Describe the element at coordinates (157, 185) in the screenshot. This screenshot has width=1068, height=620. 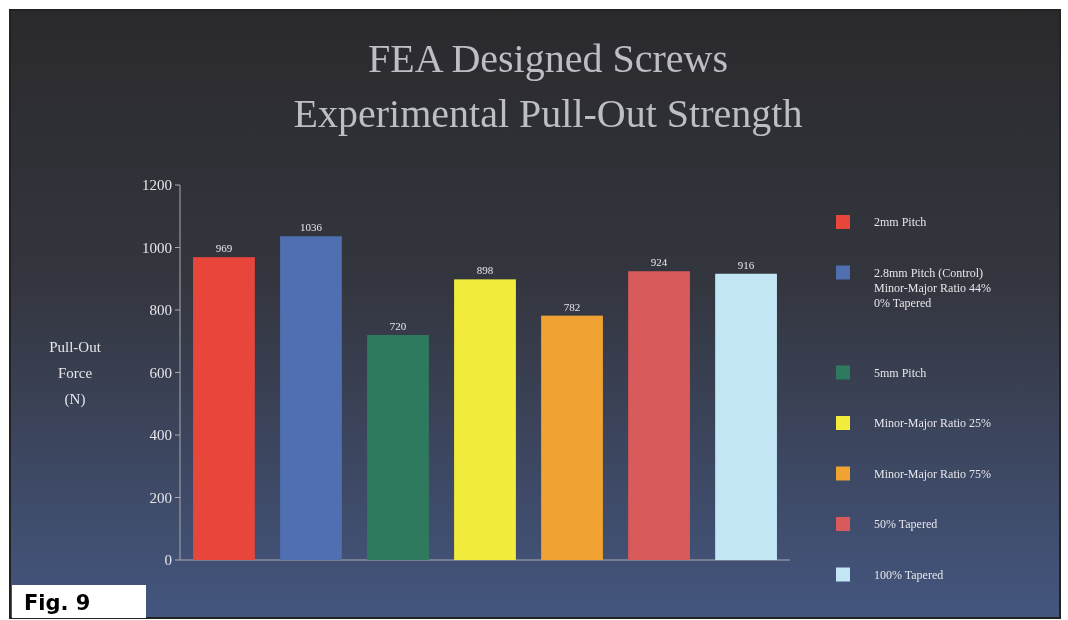
I see `y-tick-label: 1200` at that location.